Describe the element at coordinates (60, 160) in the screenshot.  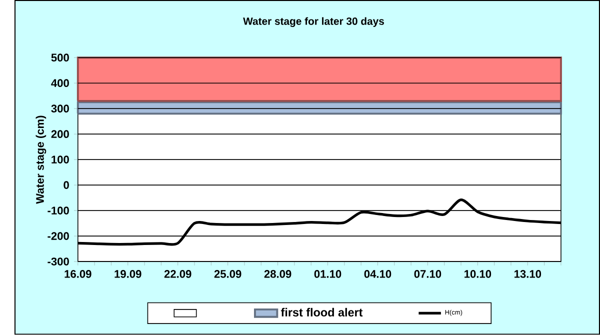
I see `y-tick-label: 100` at that location.